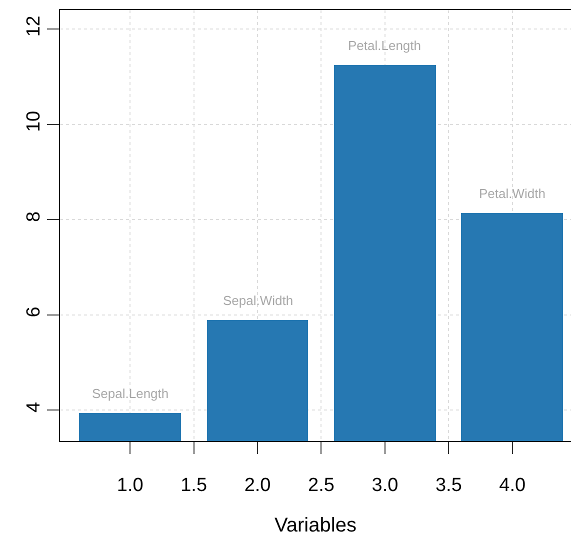 Image resolution: width=571 pixels, height=548 pixels. Describe the element at coordinates (257, 485) in the screenshot. I see `x-tick-label: 2.0` at that location.